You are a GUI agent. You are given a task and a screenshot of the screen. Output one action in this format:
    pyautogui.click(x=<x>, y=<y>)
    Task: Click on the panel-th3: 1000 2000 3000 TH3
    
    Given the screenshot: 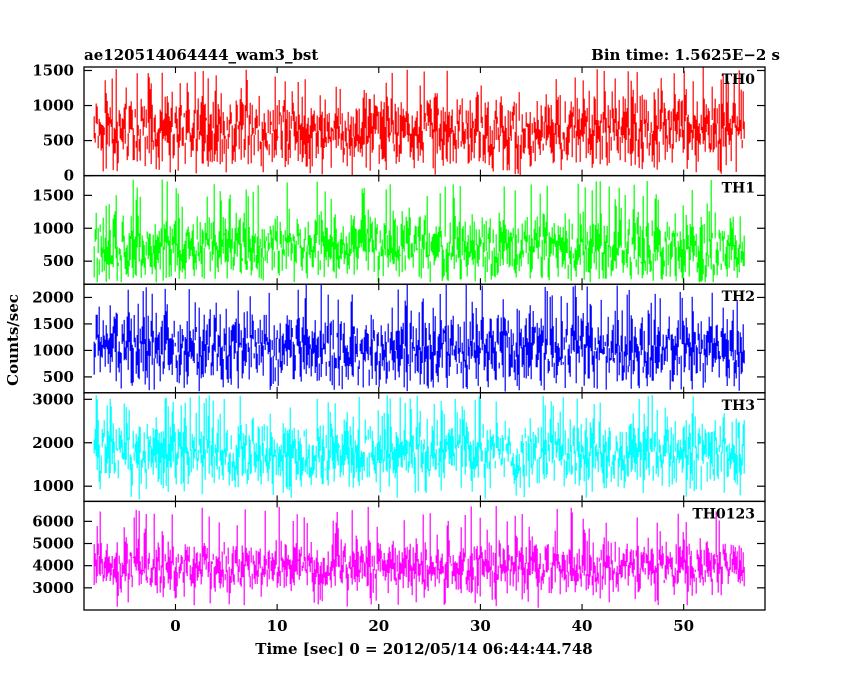 What is the action you would take?
    pyautogui.click(x=399, y=446)
    